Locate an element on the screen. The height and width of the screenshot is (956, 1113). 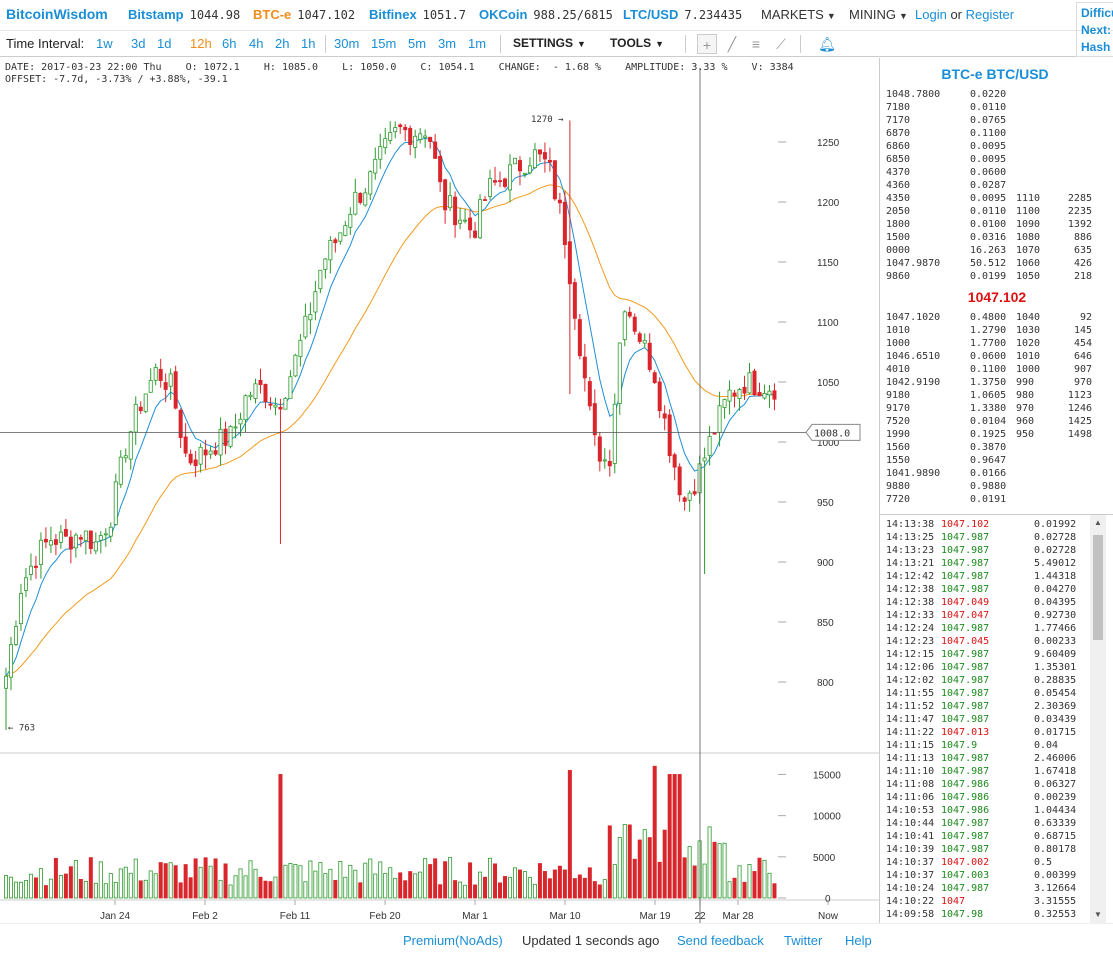
interval-1h: 1h is located at coordinates (308, 43).